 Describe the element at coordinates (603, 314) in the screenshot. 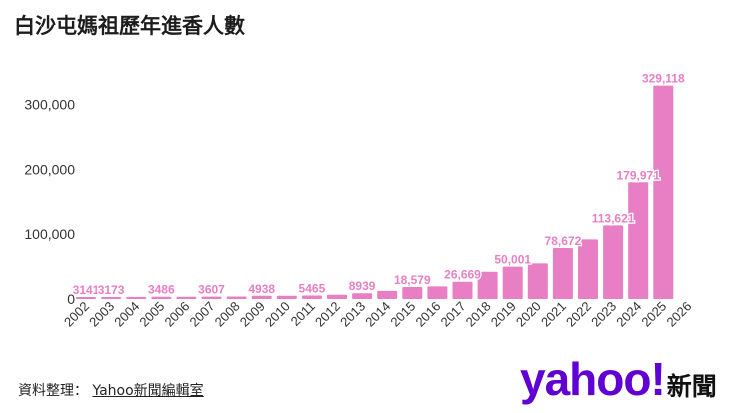

I see `x-tick-label: 2023` at that location.